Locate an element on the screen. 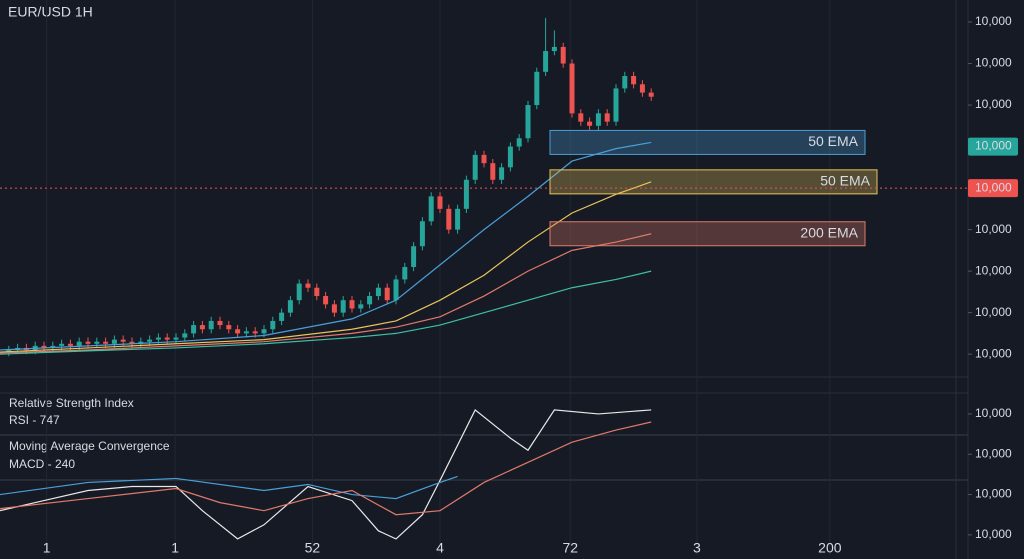  chart-title: EUR/USD 1H is located at coordinates (50, 12).